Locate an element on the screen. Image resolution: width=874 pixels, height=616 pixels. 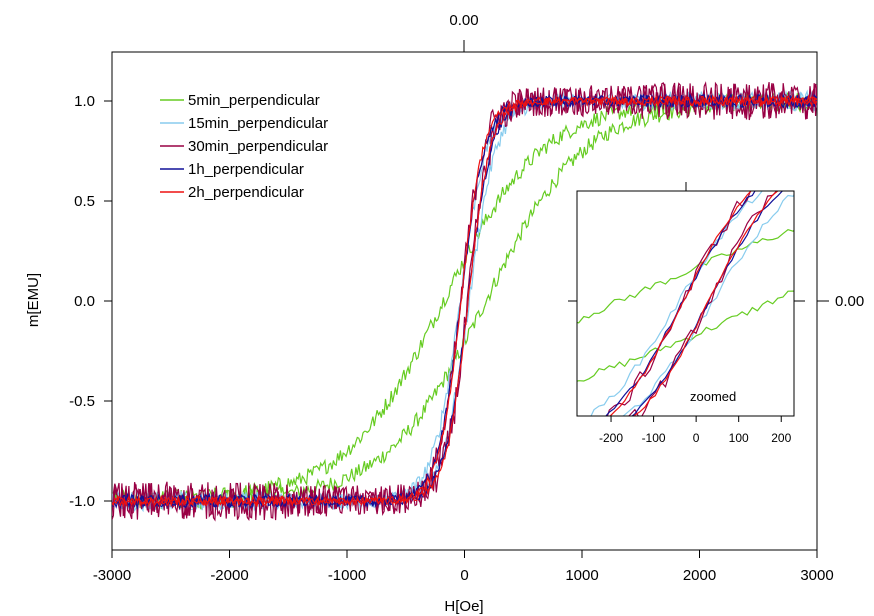
x-tick-label: -2000 is located at coordinates (229, 575).